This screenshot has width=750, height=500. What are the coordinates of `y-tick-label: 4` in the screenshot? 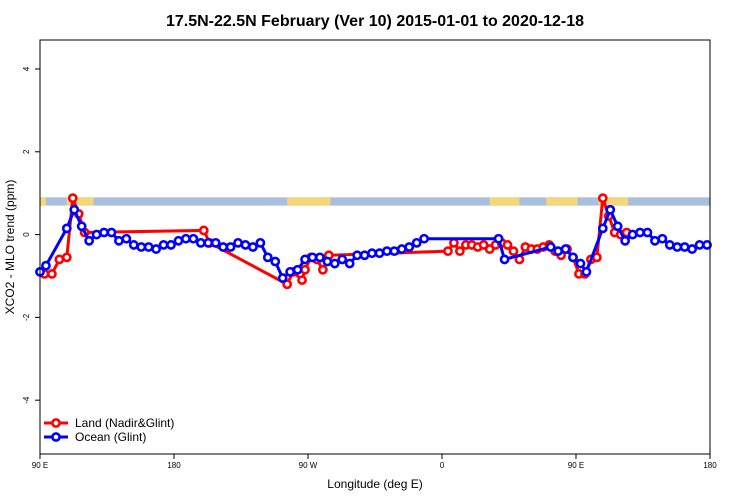 It's located at (26, 68).